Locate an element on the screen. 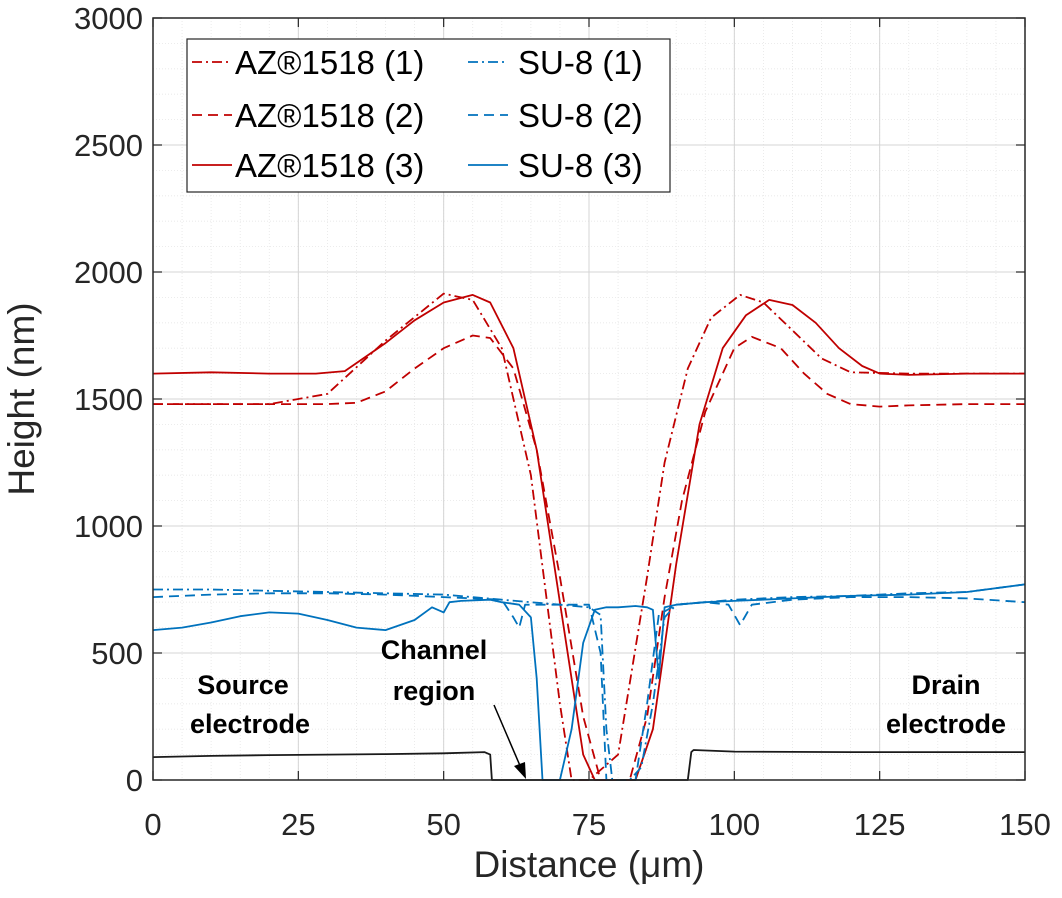  x-tick-label: 75 is located at coordinates (589, 824).